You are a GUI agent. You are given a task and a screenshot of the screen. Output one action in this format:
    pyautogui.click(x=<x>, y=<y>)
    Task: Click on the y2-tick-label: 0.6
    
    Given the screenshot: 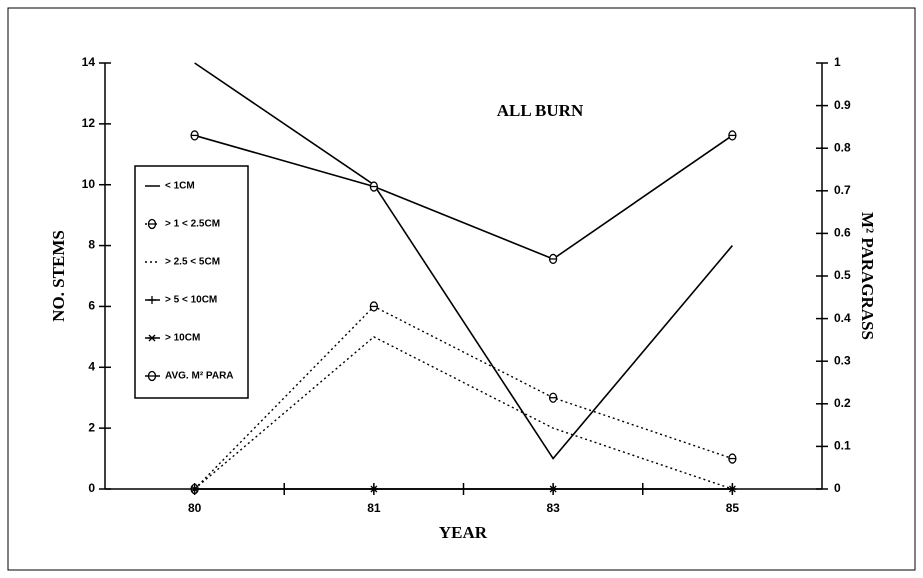 What is the action you would take?
    pyautogui.click(x=842, y=233)
    